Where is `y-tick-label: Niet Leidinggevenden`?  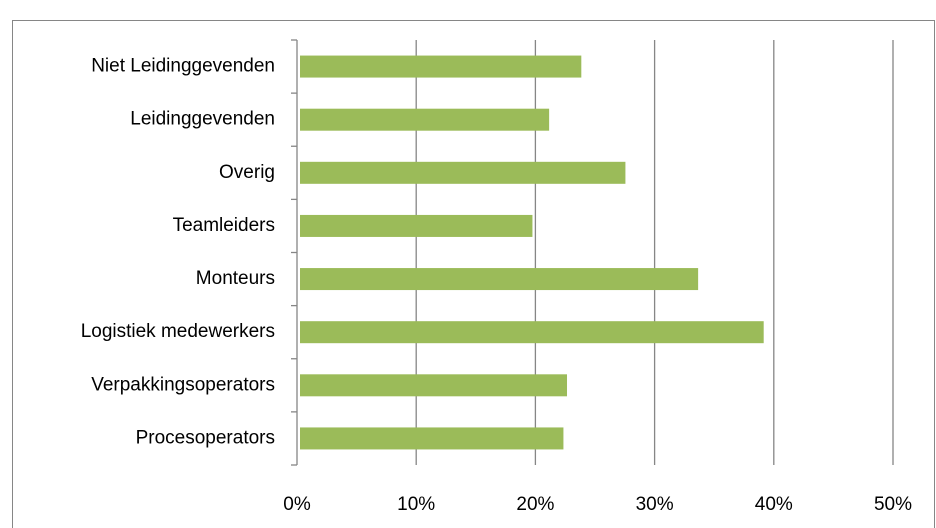 y-tick-label: Niet Leidinggevenden is located at coordinates (183, 66).